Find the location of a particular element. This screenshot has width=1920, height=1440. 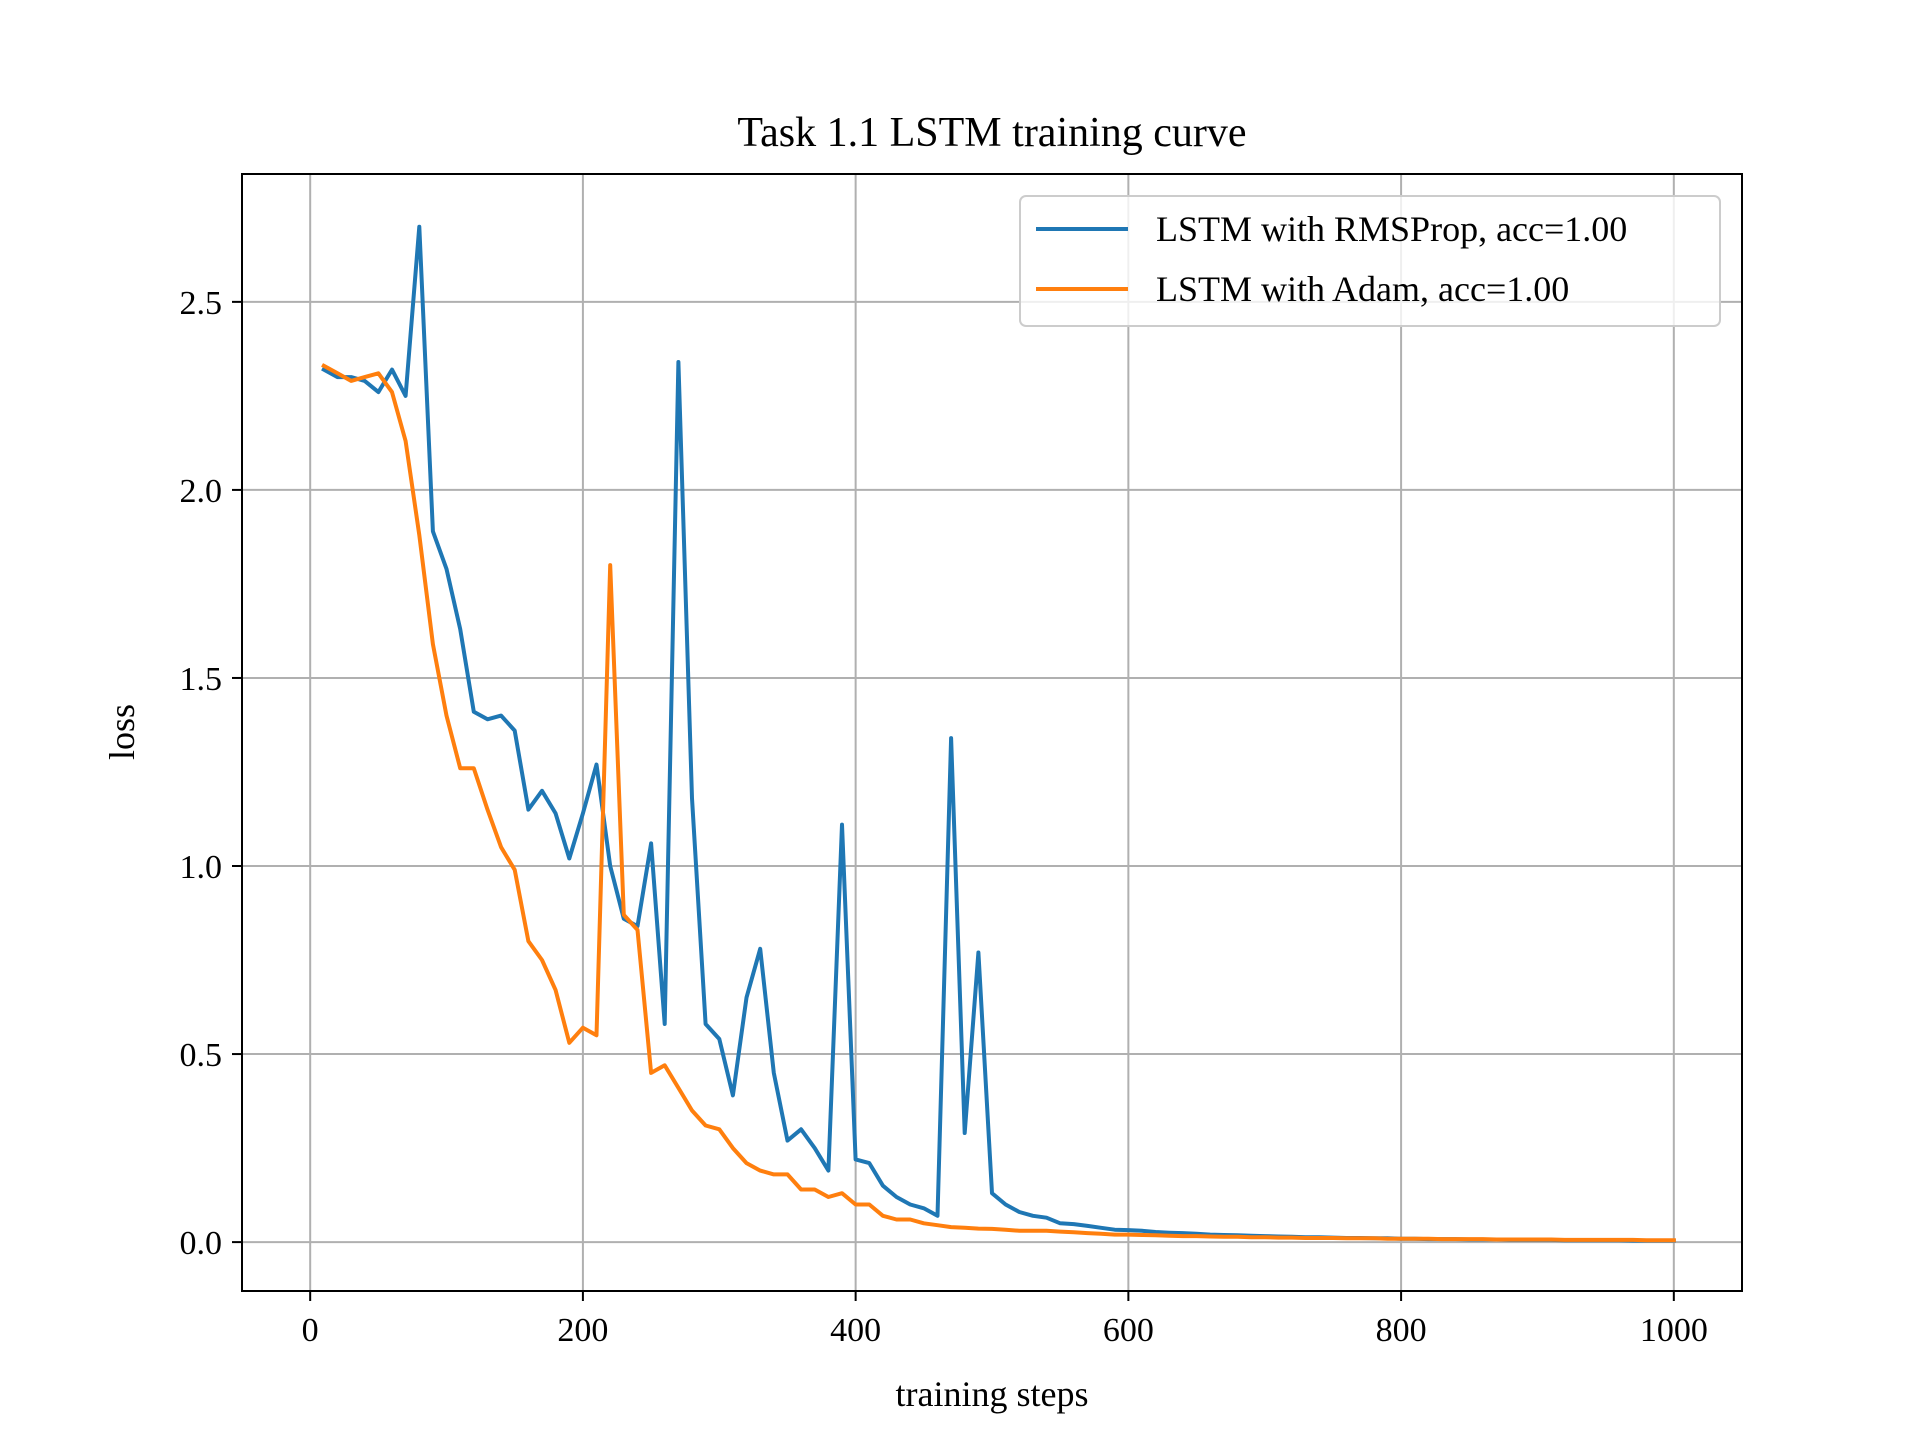

y-tick-label: 2.0 is located at coordinates (201, 491).